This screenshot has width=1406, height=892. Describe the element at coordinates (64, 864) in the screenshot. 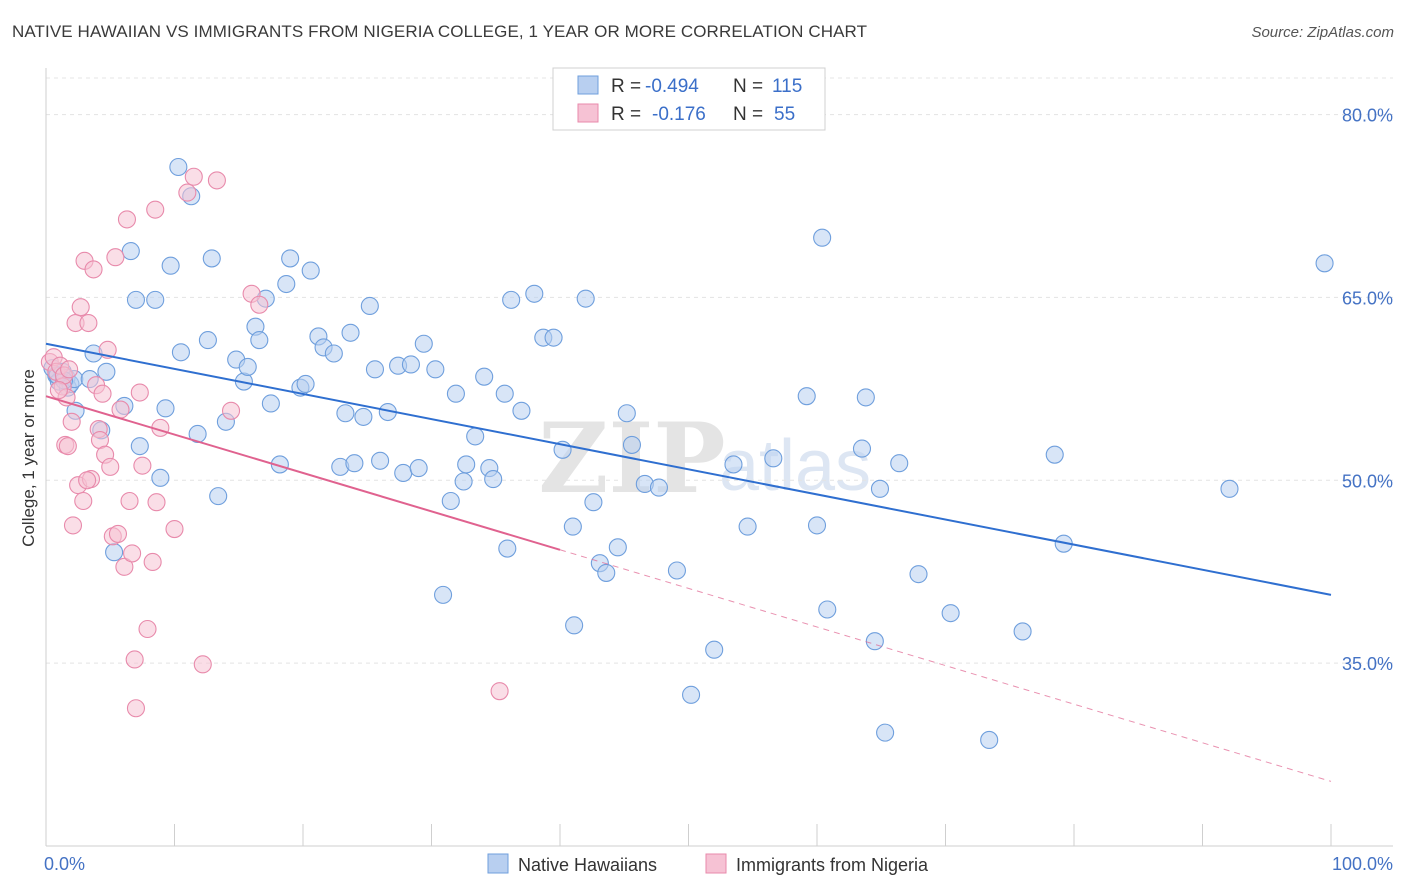

I see `x-tick-label-0: 0.0%` at that location.